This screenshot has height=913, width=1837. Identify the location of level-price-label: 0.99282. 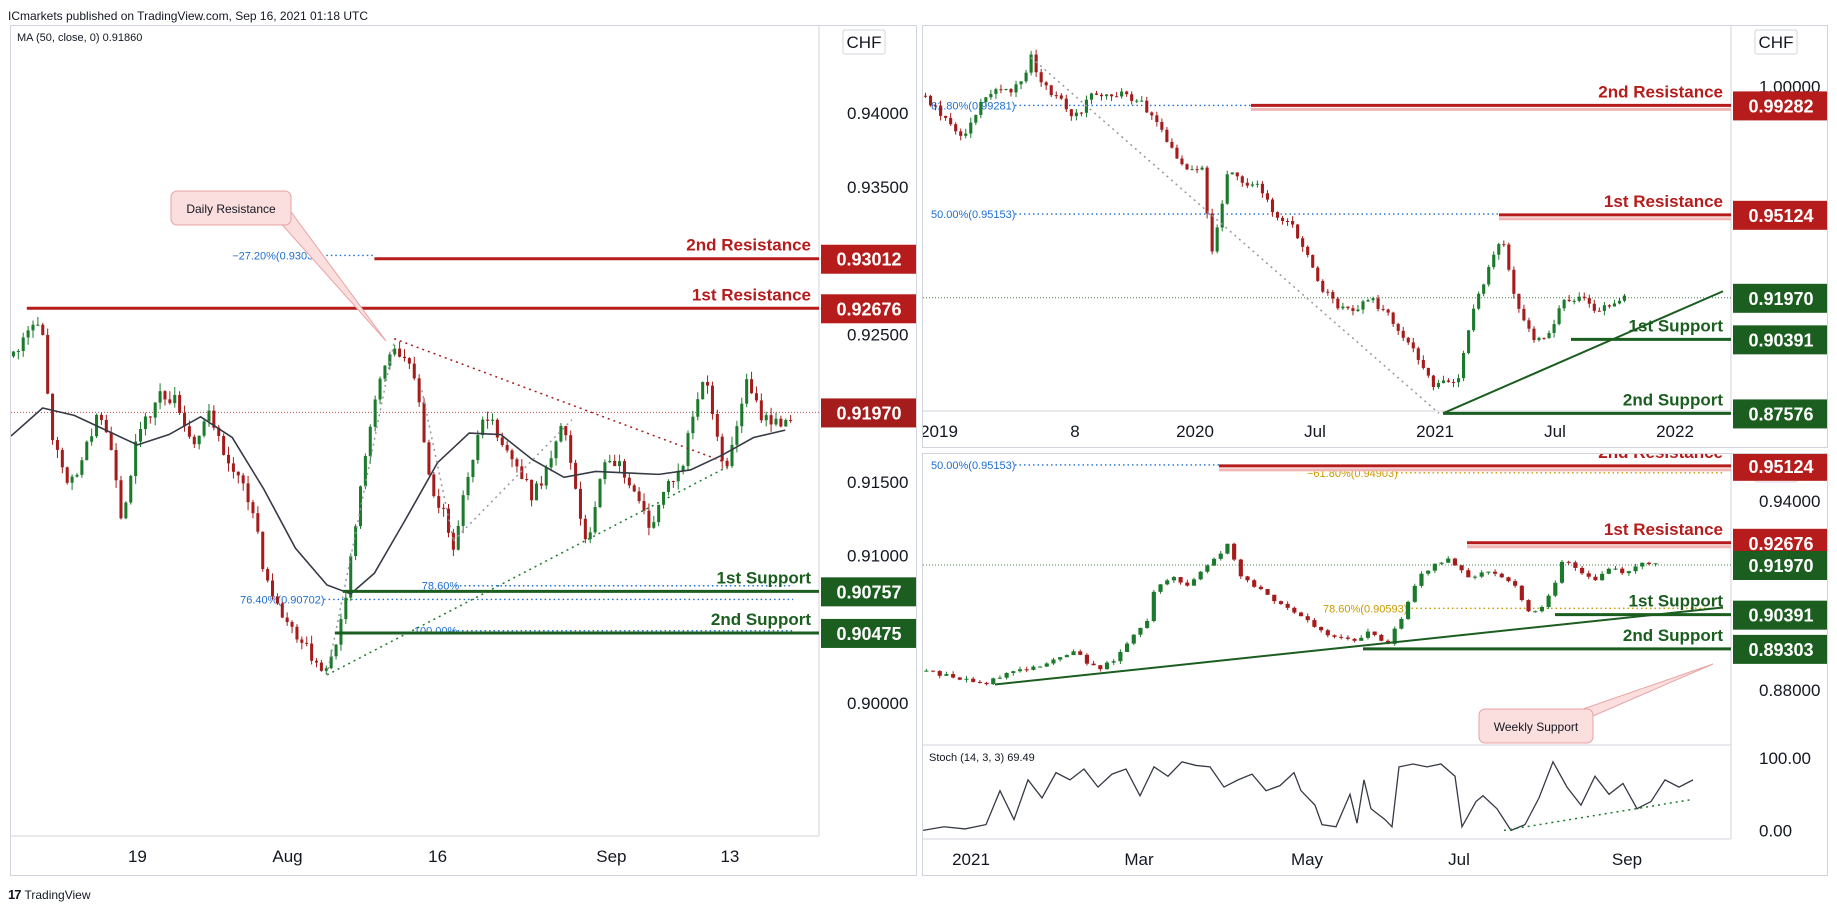
(1780, 106).